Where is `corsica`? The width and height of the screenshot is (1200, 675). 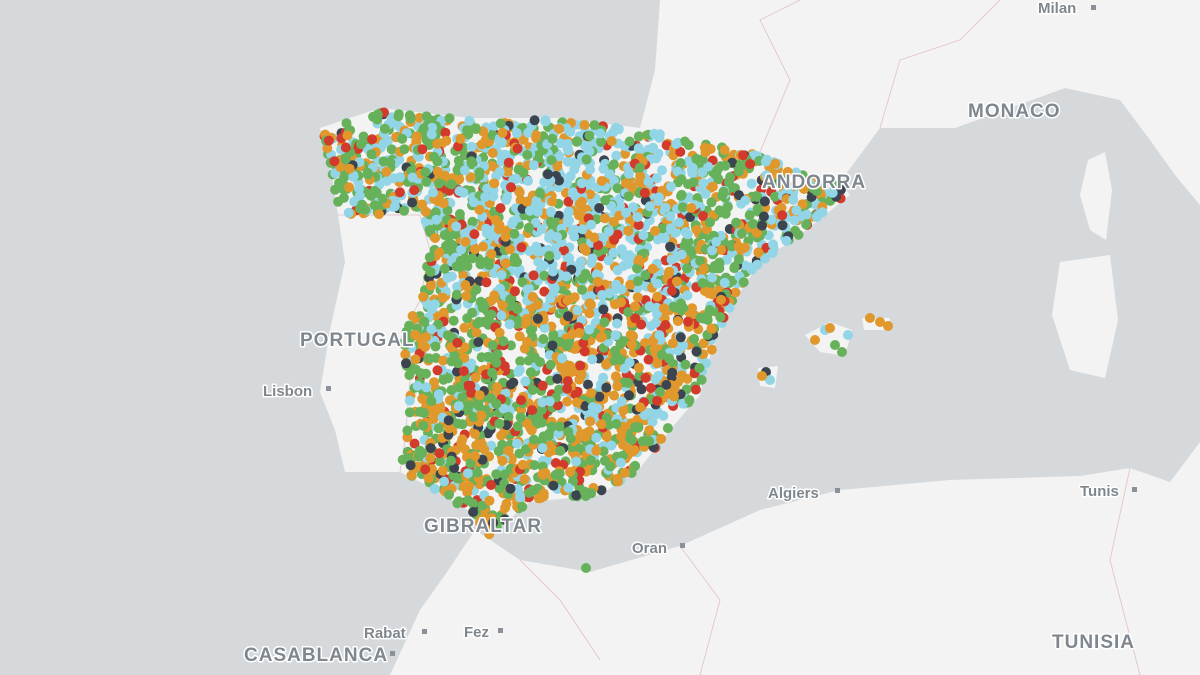 corsica is located at coordinates (1096, 196).